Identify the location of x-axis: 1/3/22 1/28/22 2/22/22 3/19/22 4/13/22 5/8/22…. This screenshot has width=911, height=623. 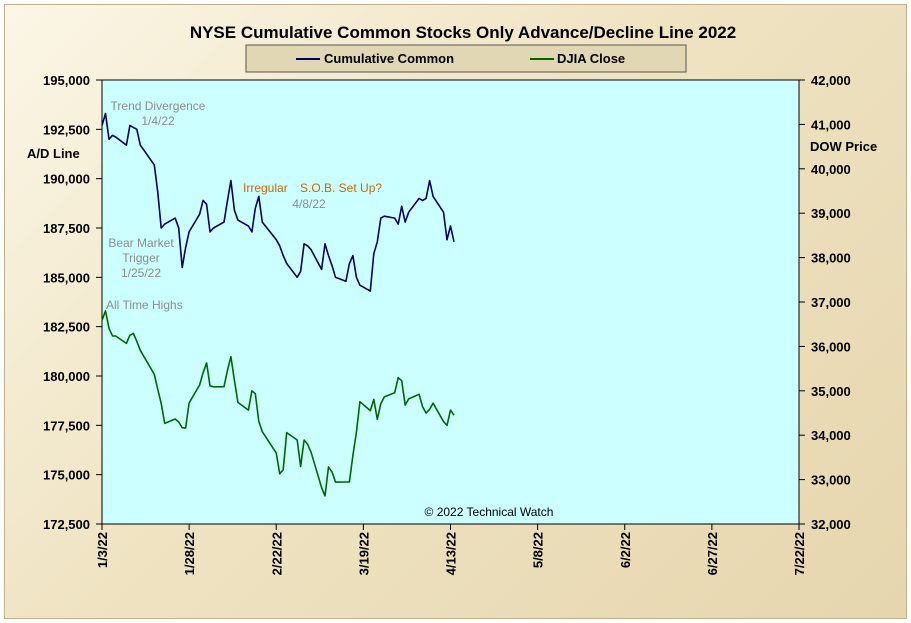
(451, 549).